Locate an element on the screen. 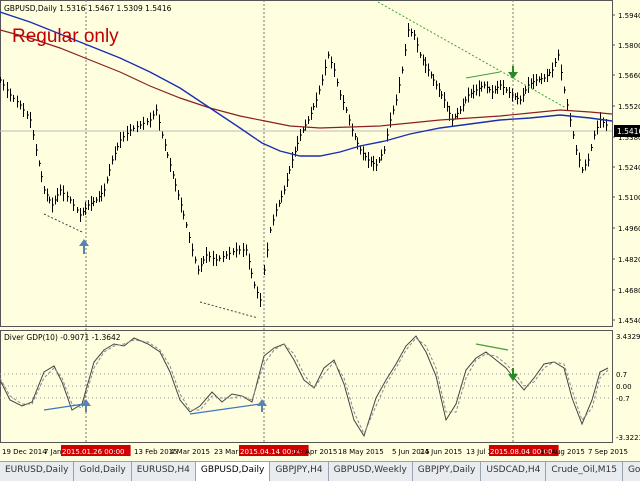 This screenshot has width=640, height=481. chart-tab-usdcad-h4: USDCAD,H4 is located at coordinates (514, 471).